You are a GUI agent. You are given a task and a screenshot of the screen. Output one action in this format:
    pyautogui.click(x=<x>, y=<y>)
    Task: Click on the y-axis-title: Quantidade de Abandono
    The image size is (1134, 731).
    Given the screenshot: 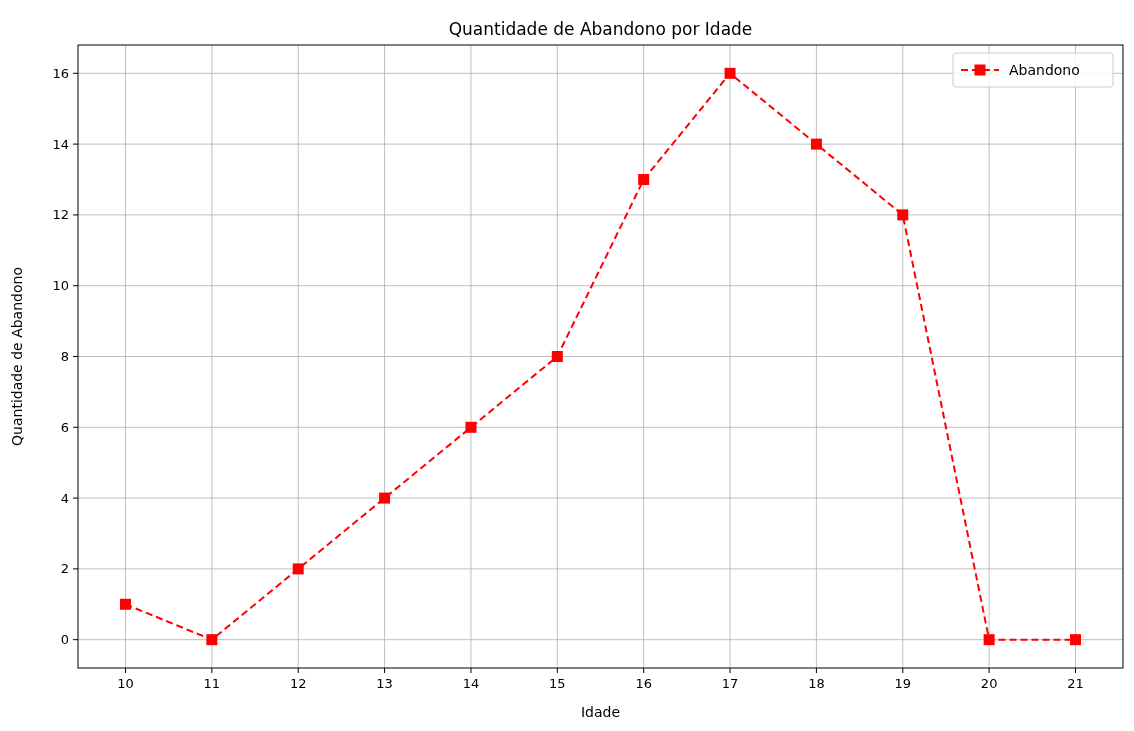 What is the action you would take?
    pyautogui.click(x=17, y=356)
    